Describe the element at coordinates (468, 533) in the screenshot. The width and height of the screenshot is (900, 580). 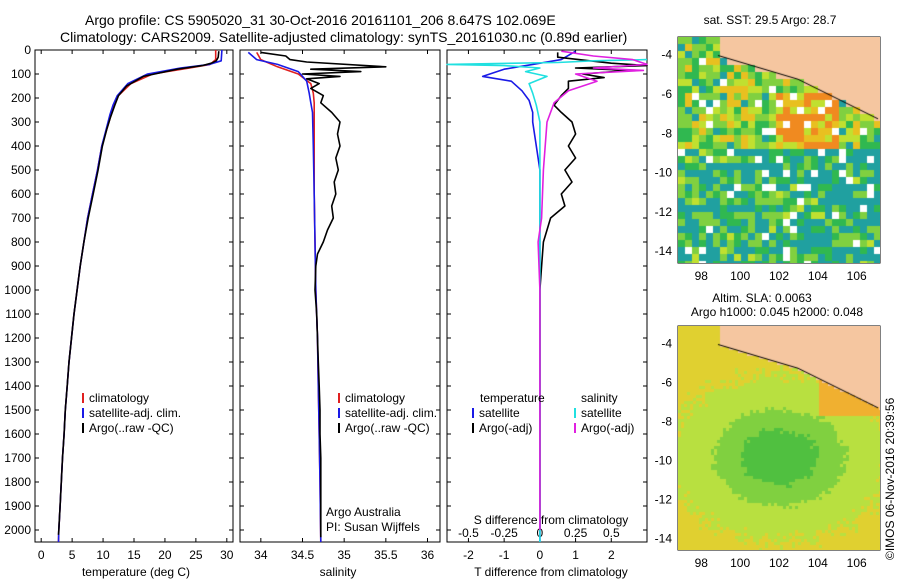
I see `difference-s-tick-label: -0.5` at that location.